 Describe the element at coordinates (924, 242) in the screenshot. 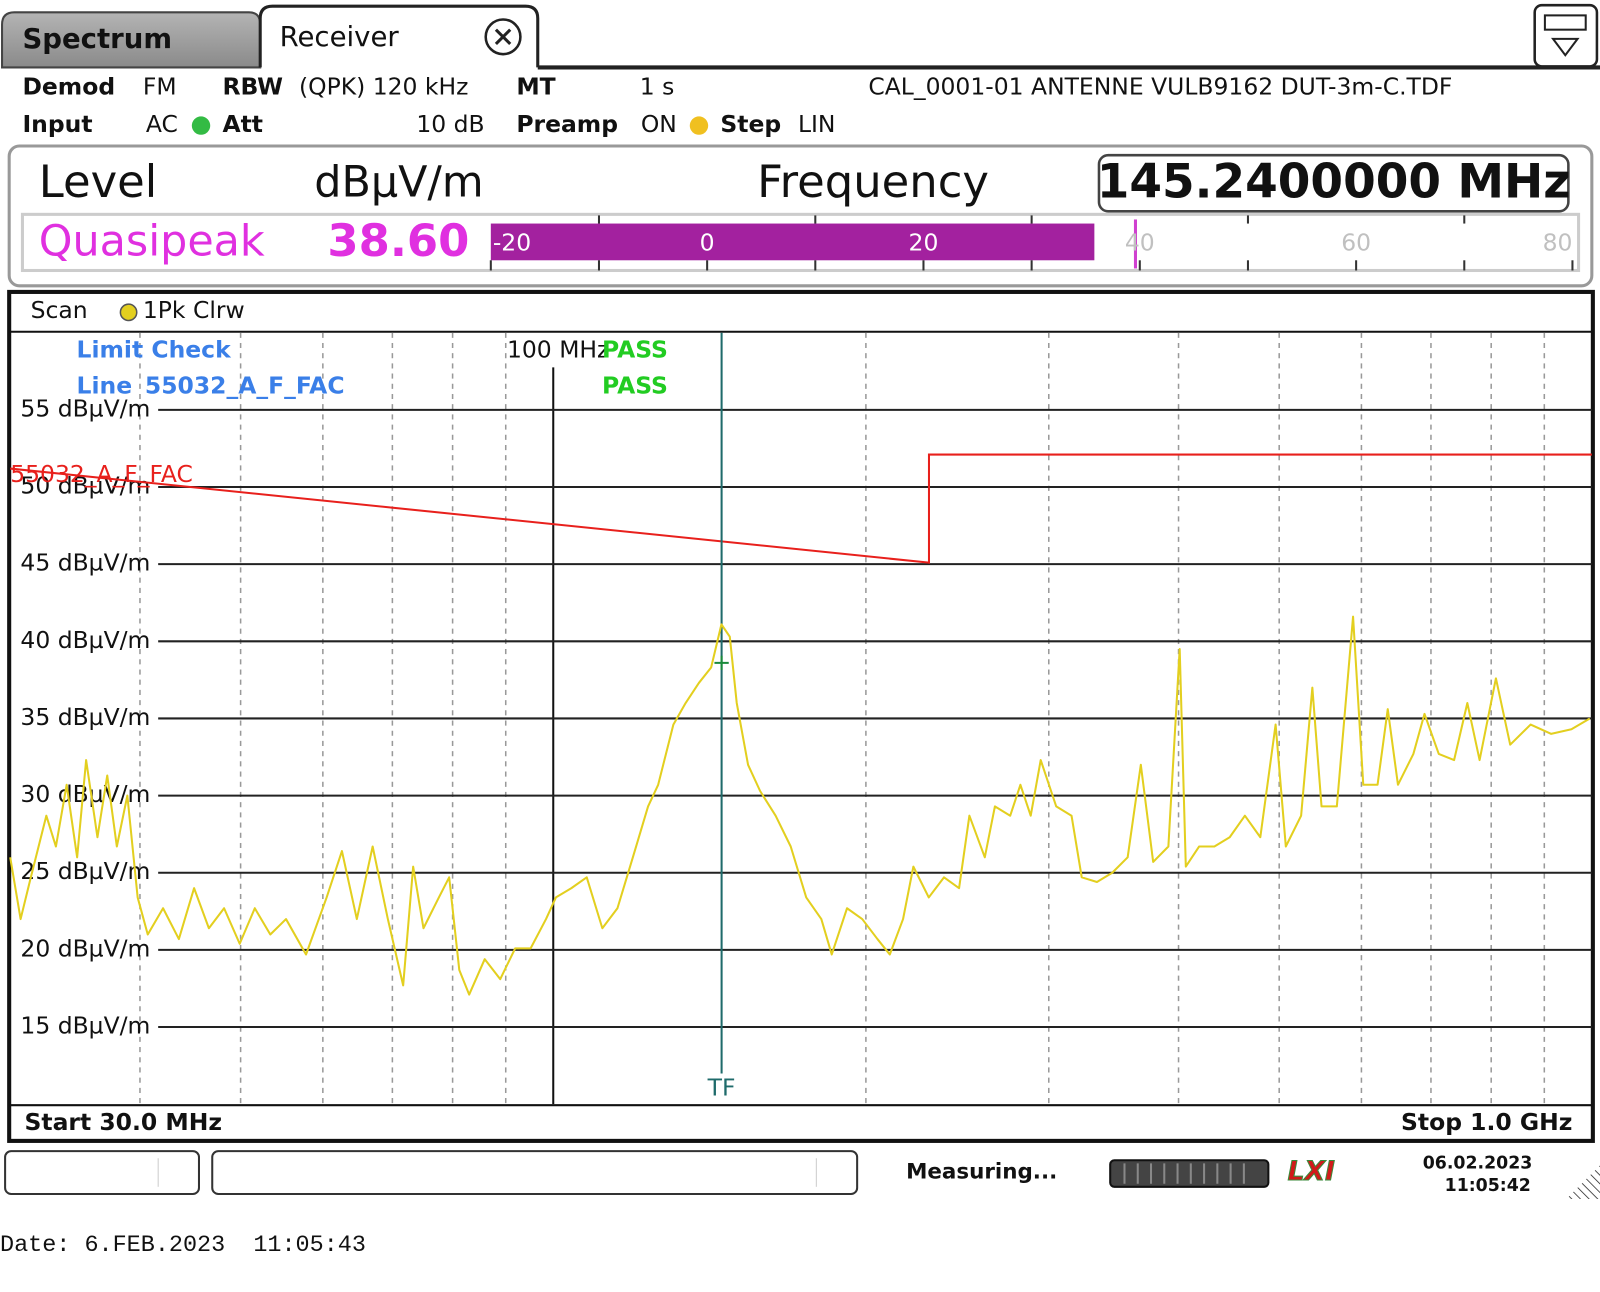

I see `scale-label: 20` at that location.